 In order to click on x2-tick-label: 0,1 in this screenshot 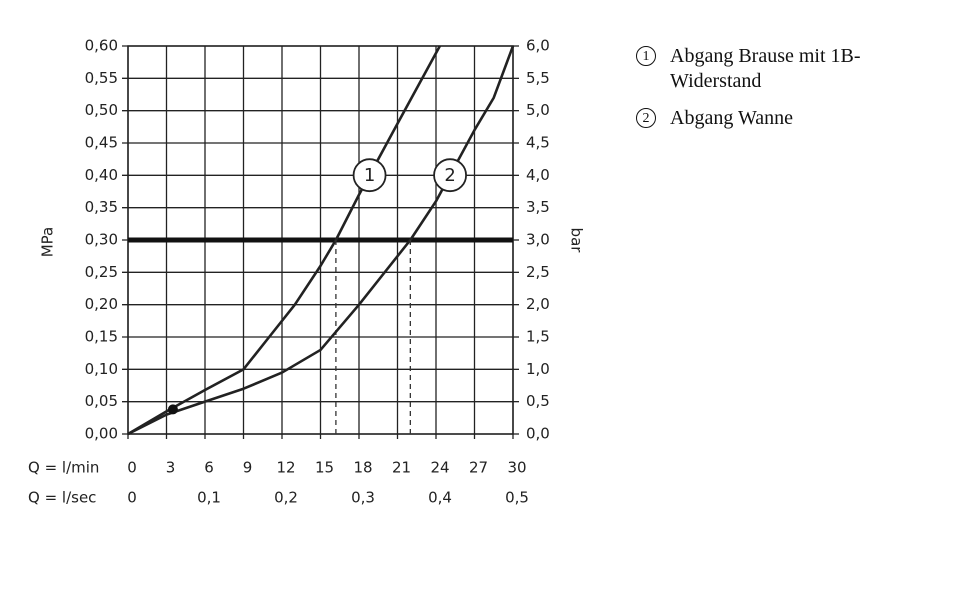, I will do `click(209, 498)`.